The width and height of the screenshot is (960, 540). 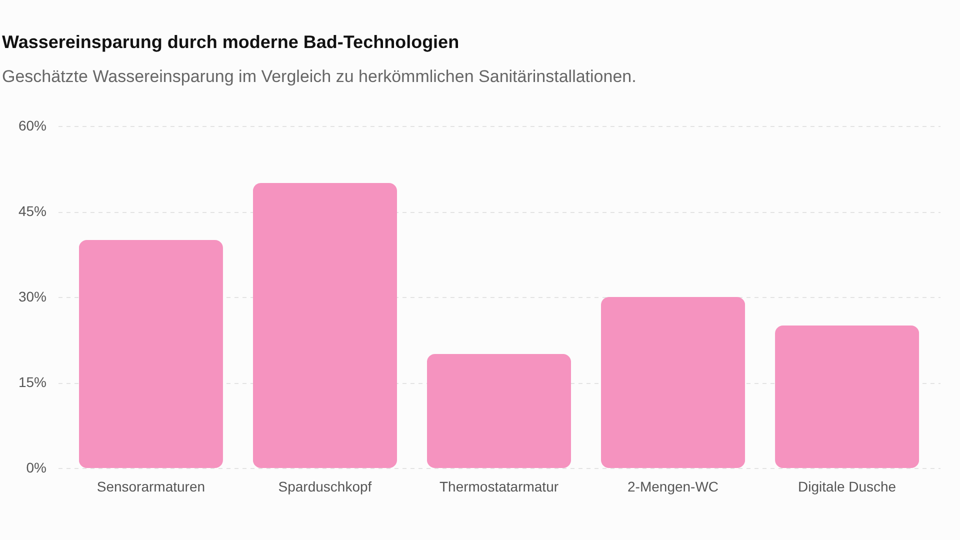 What do you see at coordinates (36, 468) in the screenshot?
I see `y-tick-label: 0%` at bounding box center [36, 468].